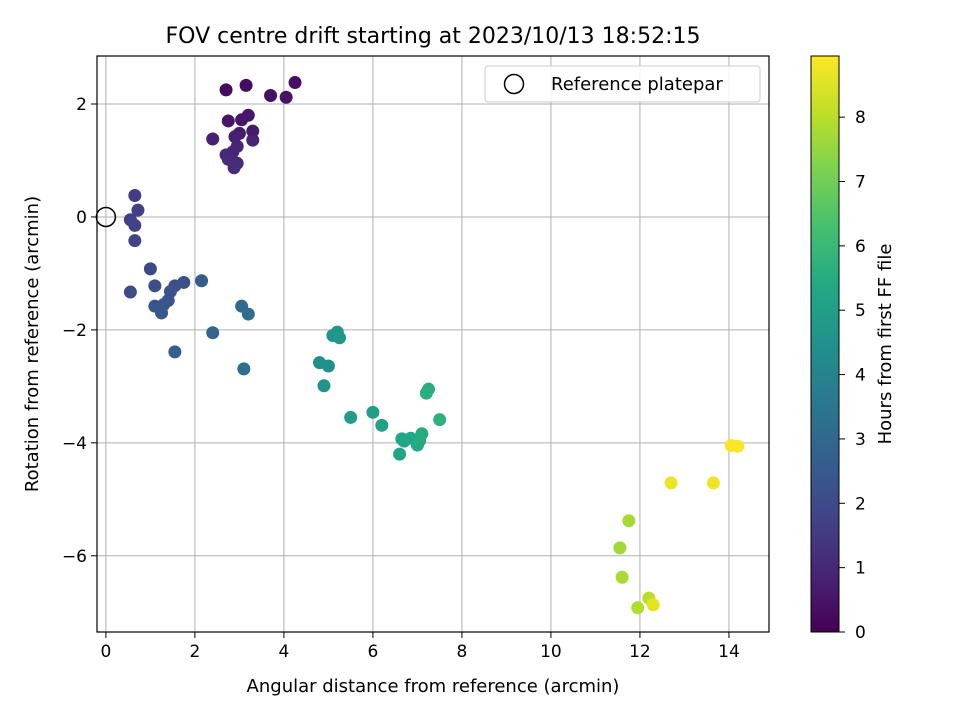 The image size is (960, 720). I want to click on legend-box, so click(622, 84).